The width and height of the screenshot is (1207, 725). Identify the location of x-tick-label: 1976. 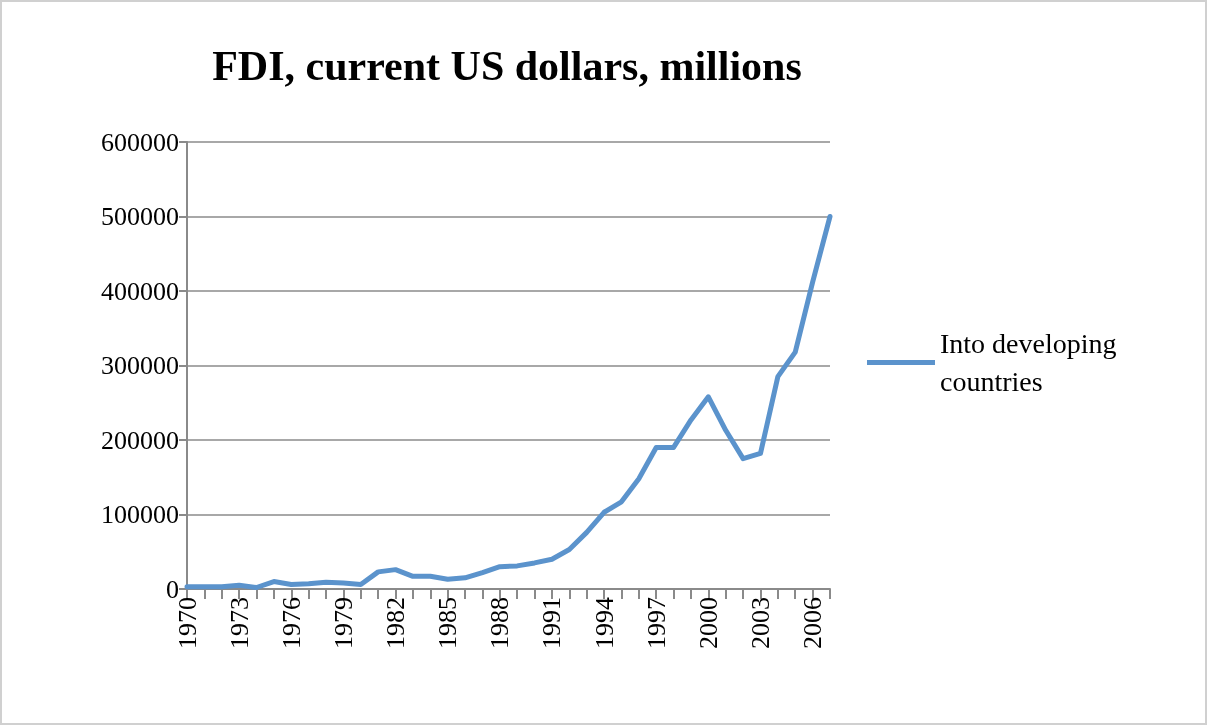
(291, 623).